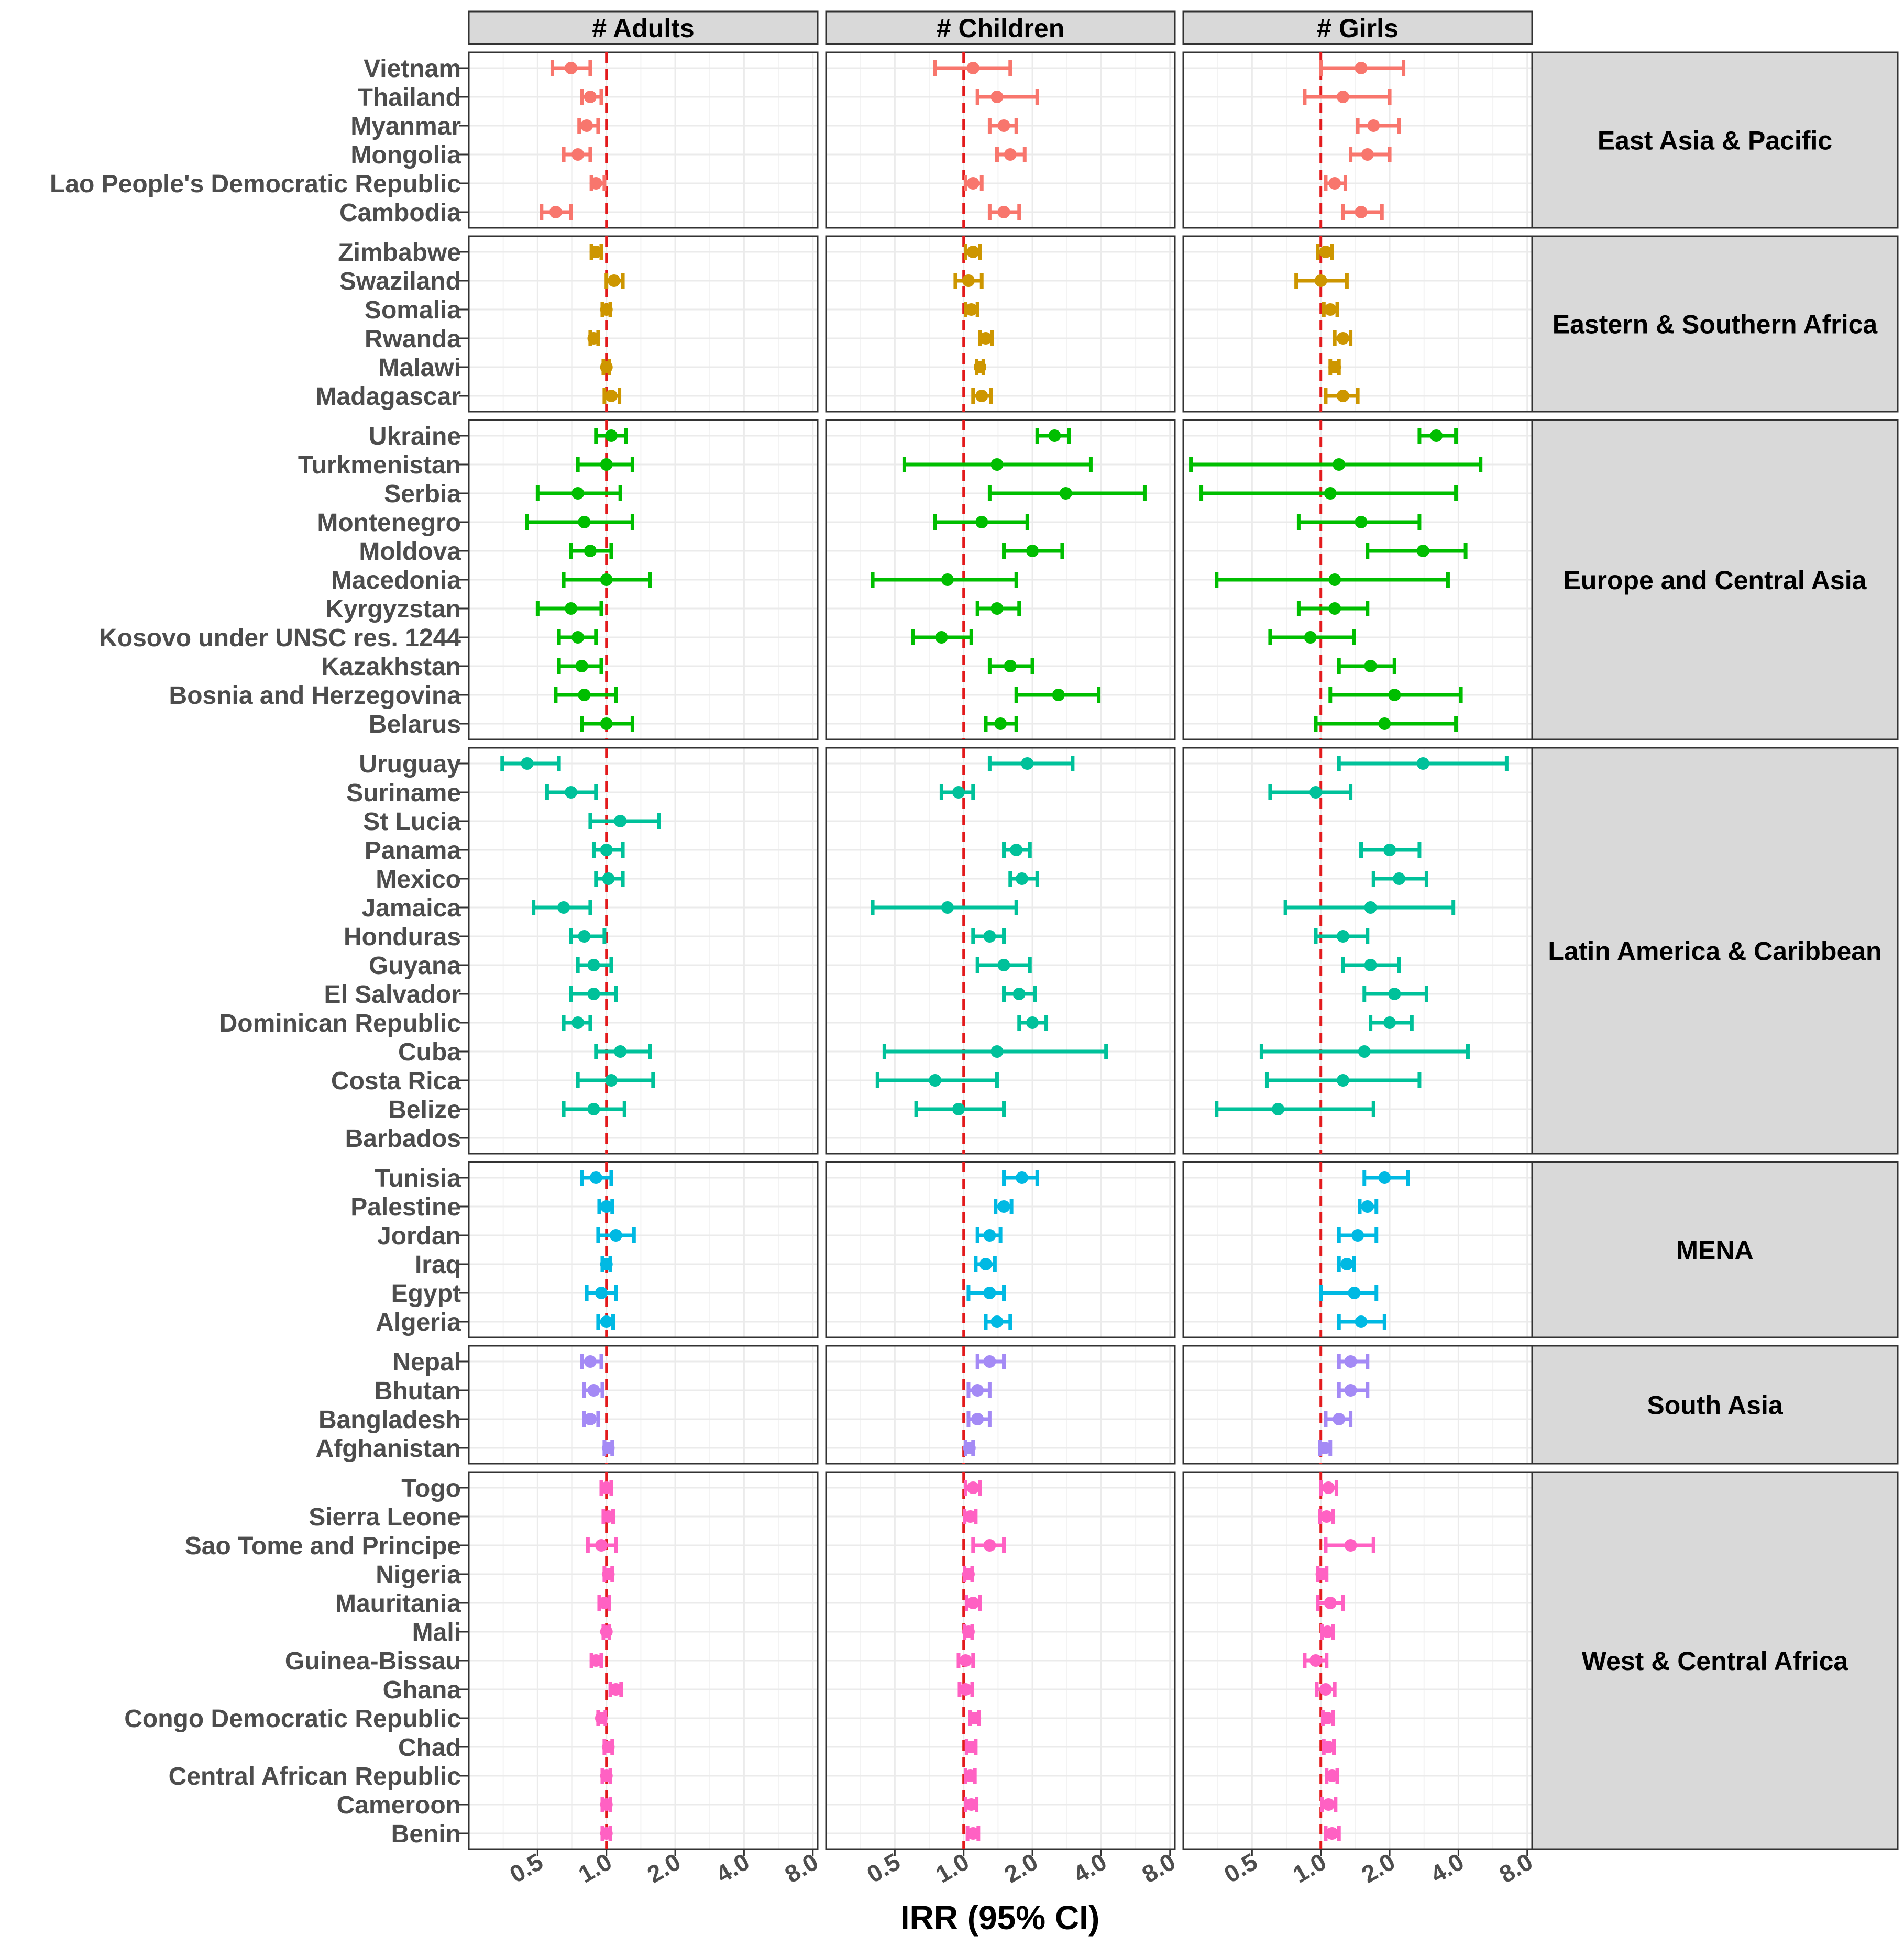 This screenshot has width=1904, height=1947. Describe the element at coordinates (280, 638) in the screenshot. I see `country-label: Kosovo under UNSC res. 1244` at that location.